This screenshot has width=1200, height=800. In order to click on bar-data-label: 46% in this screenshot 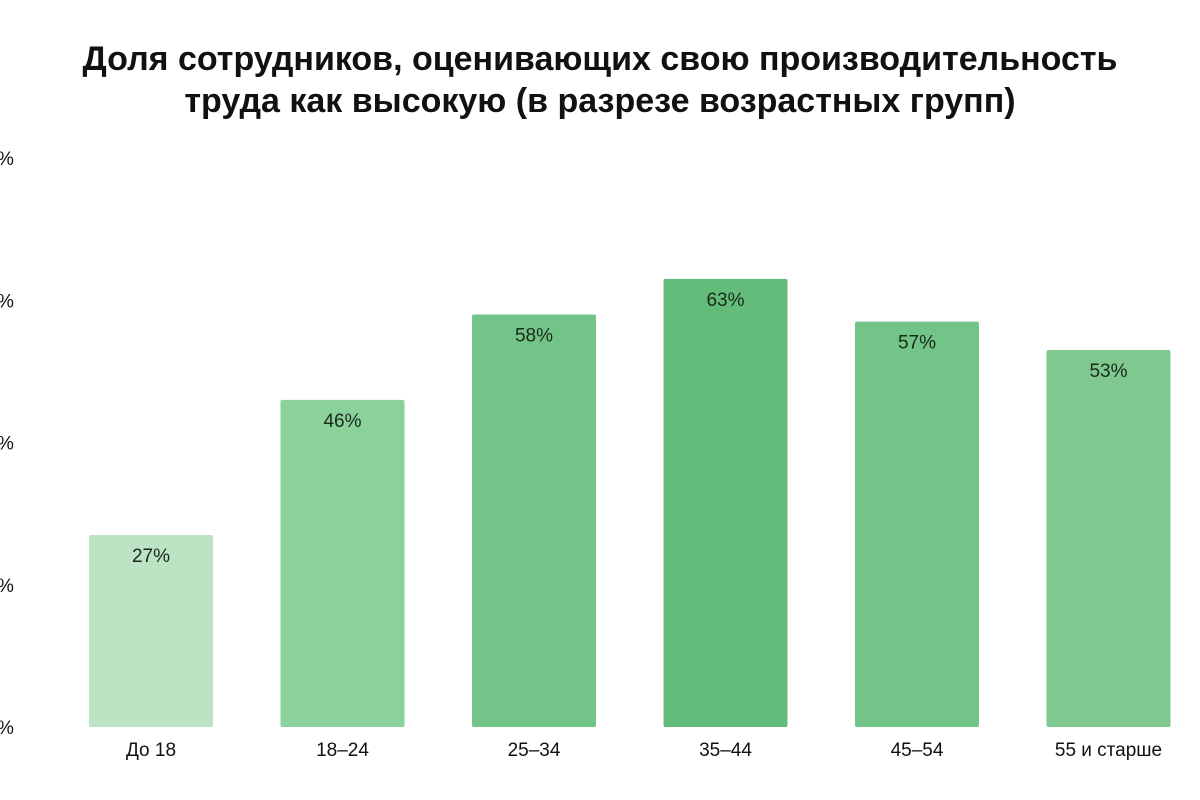, I will do `click(342, 421)`.